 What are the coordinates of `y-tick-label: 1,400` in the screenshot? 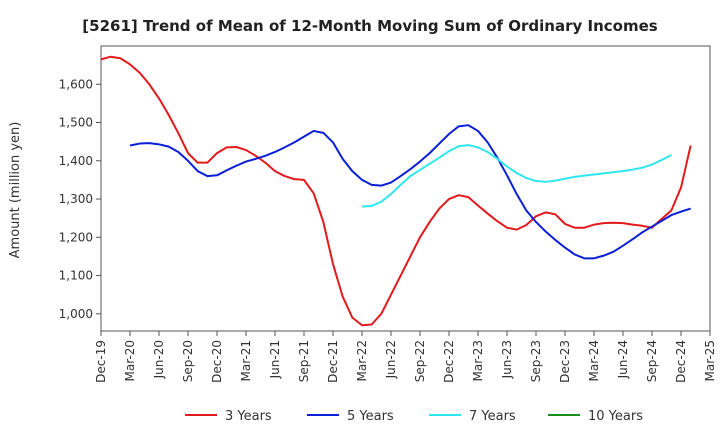 It's located at (76, 161).